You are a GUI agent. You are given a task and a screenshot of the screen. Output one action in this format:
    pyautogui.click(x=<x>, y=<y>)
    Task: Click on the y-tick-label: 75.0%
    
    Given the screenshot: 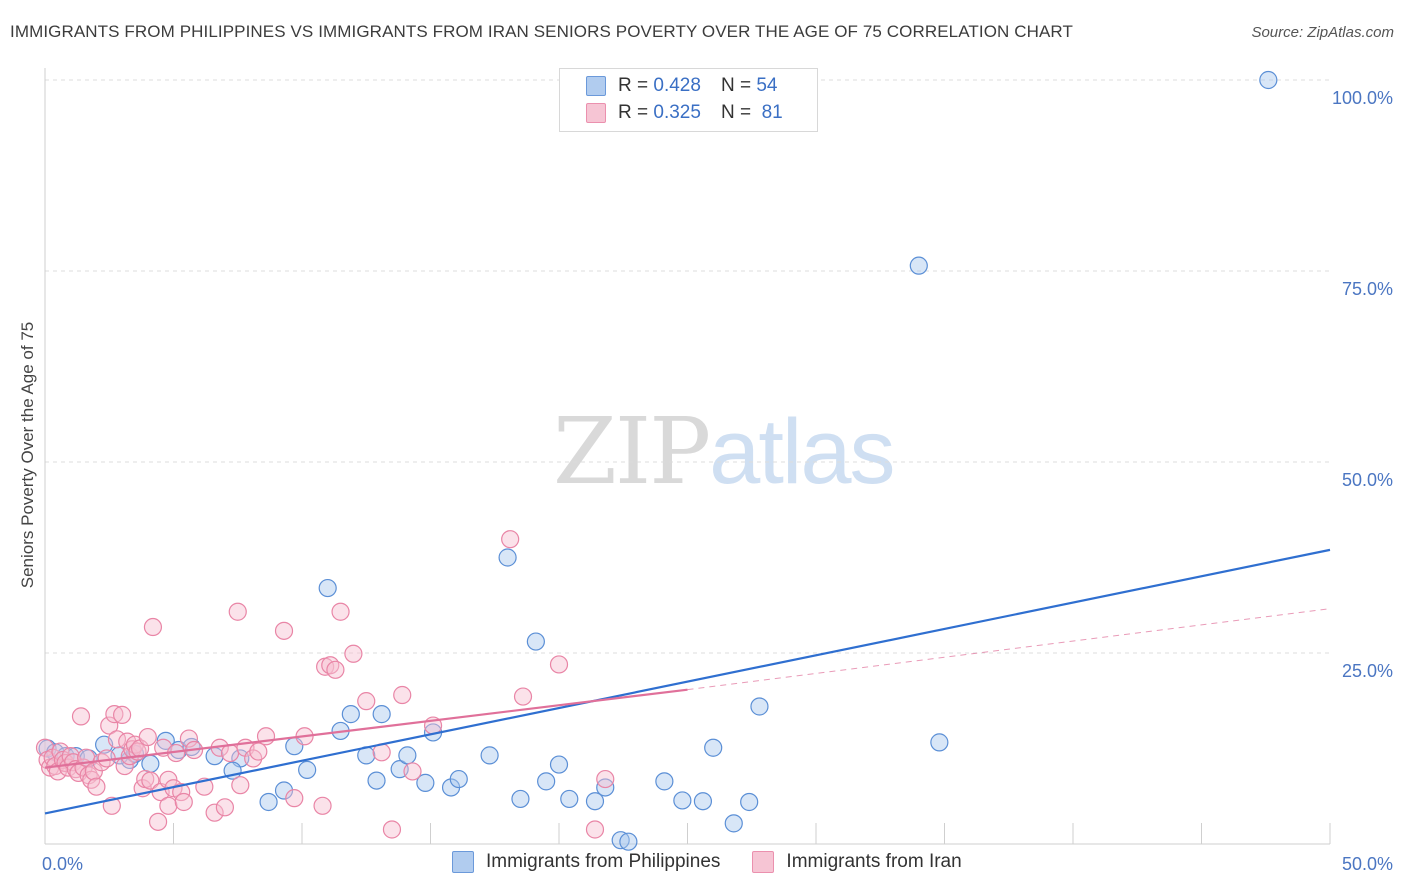 What is the action you would take?
    pyautogui.click(x=1367, y=289)
    